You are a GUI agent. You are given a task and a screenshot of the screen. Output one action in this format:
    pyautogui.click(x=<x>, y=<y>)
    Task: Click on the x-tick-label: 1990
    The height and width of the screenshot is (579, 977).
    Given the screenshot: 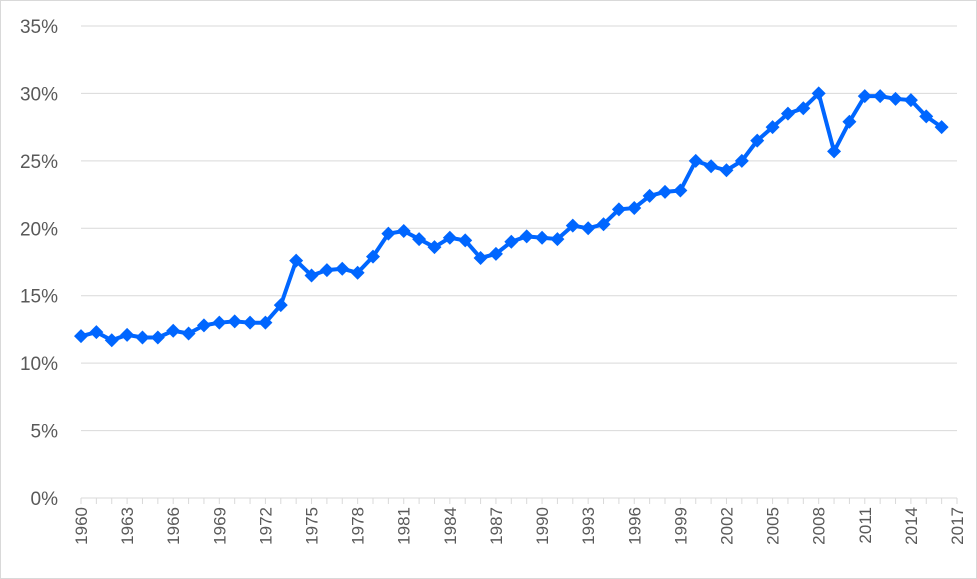 What is the action you would take?
    pyautogui.click(x=542, y=526)
    